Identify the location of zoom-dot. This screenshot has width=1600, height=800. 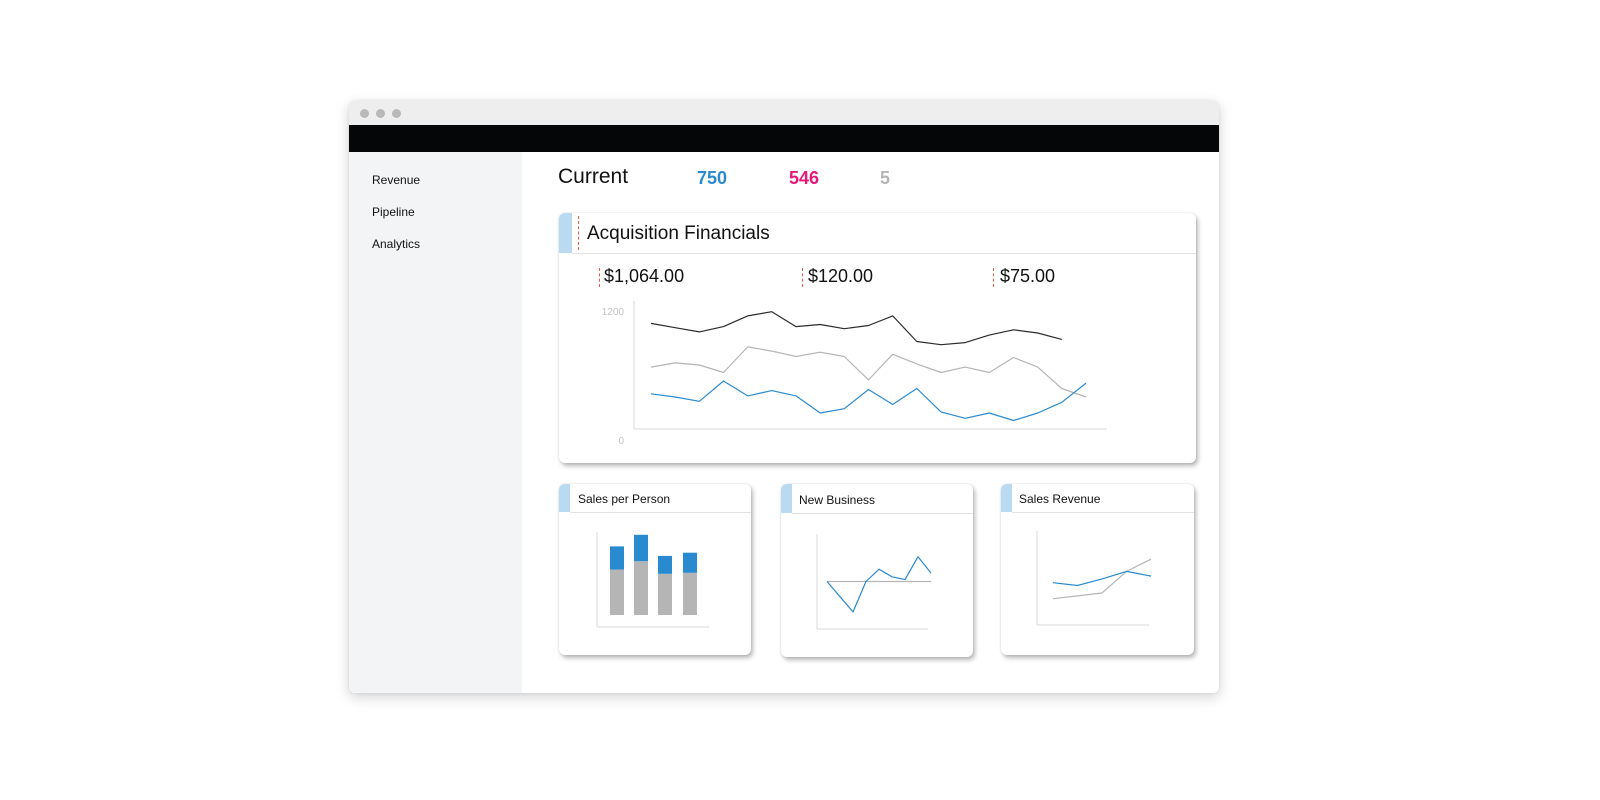
(396, 113).